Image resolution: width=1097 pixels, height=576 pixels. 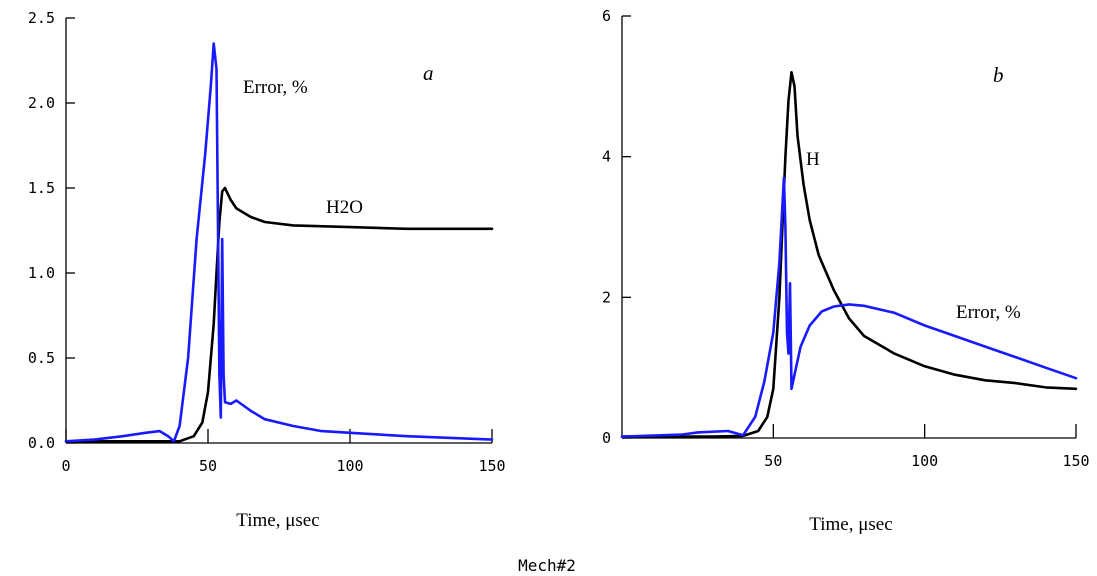 I want to click on panel-a-label: a, so click(x=428, y=73).